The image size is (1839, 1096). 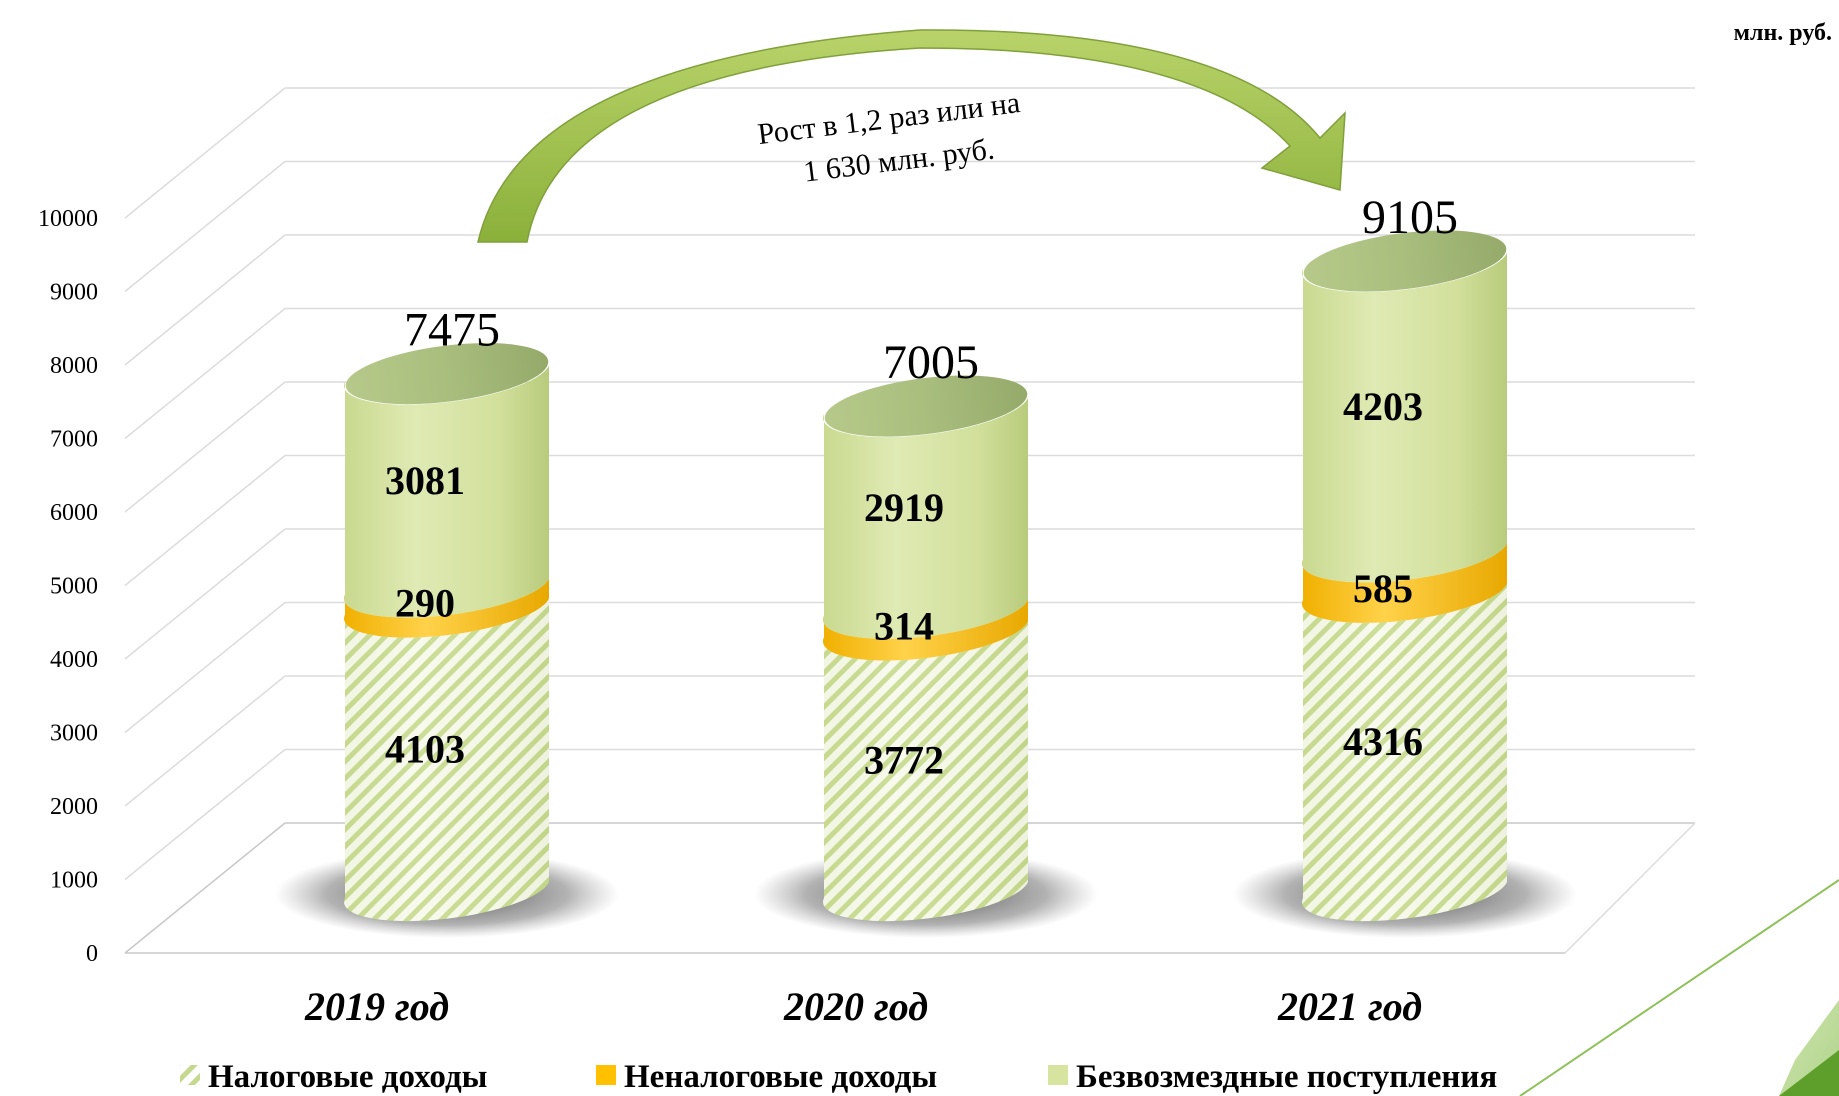 I want to click on segment-value-label: 290, so click(x=425, y=603).